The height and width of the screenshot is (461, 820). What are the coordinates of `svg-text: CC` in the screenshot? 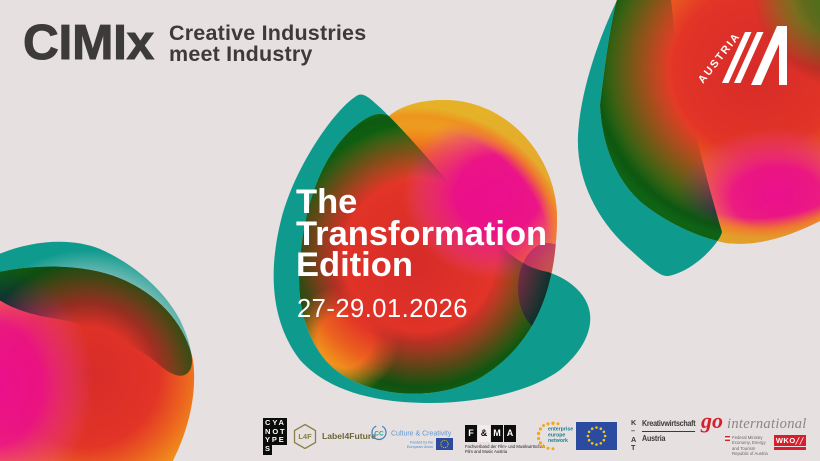 It's located at (379, 434).